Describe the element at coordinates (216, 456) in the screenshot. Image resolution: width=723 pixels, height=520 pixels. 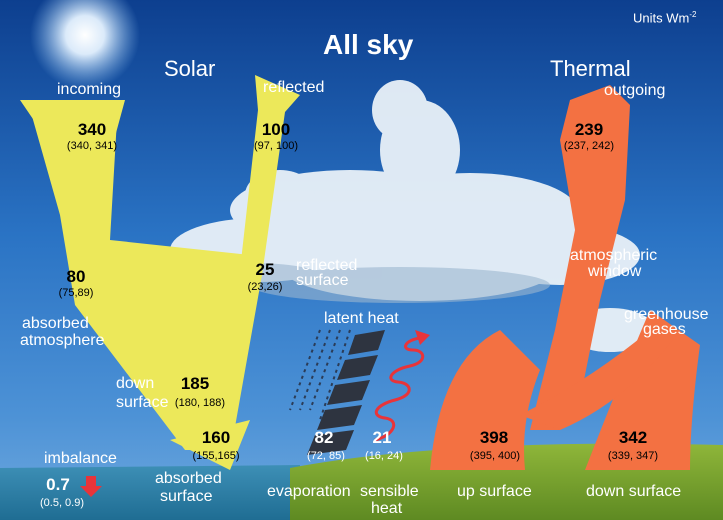
I see `absorbed-surface-range: (155,165)` at that location.